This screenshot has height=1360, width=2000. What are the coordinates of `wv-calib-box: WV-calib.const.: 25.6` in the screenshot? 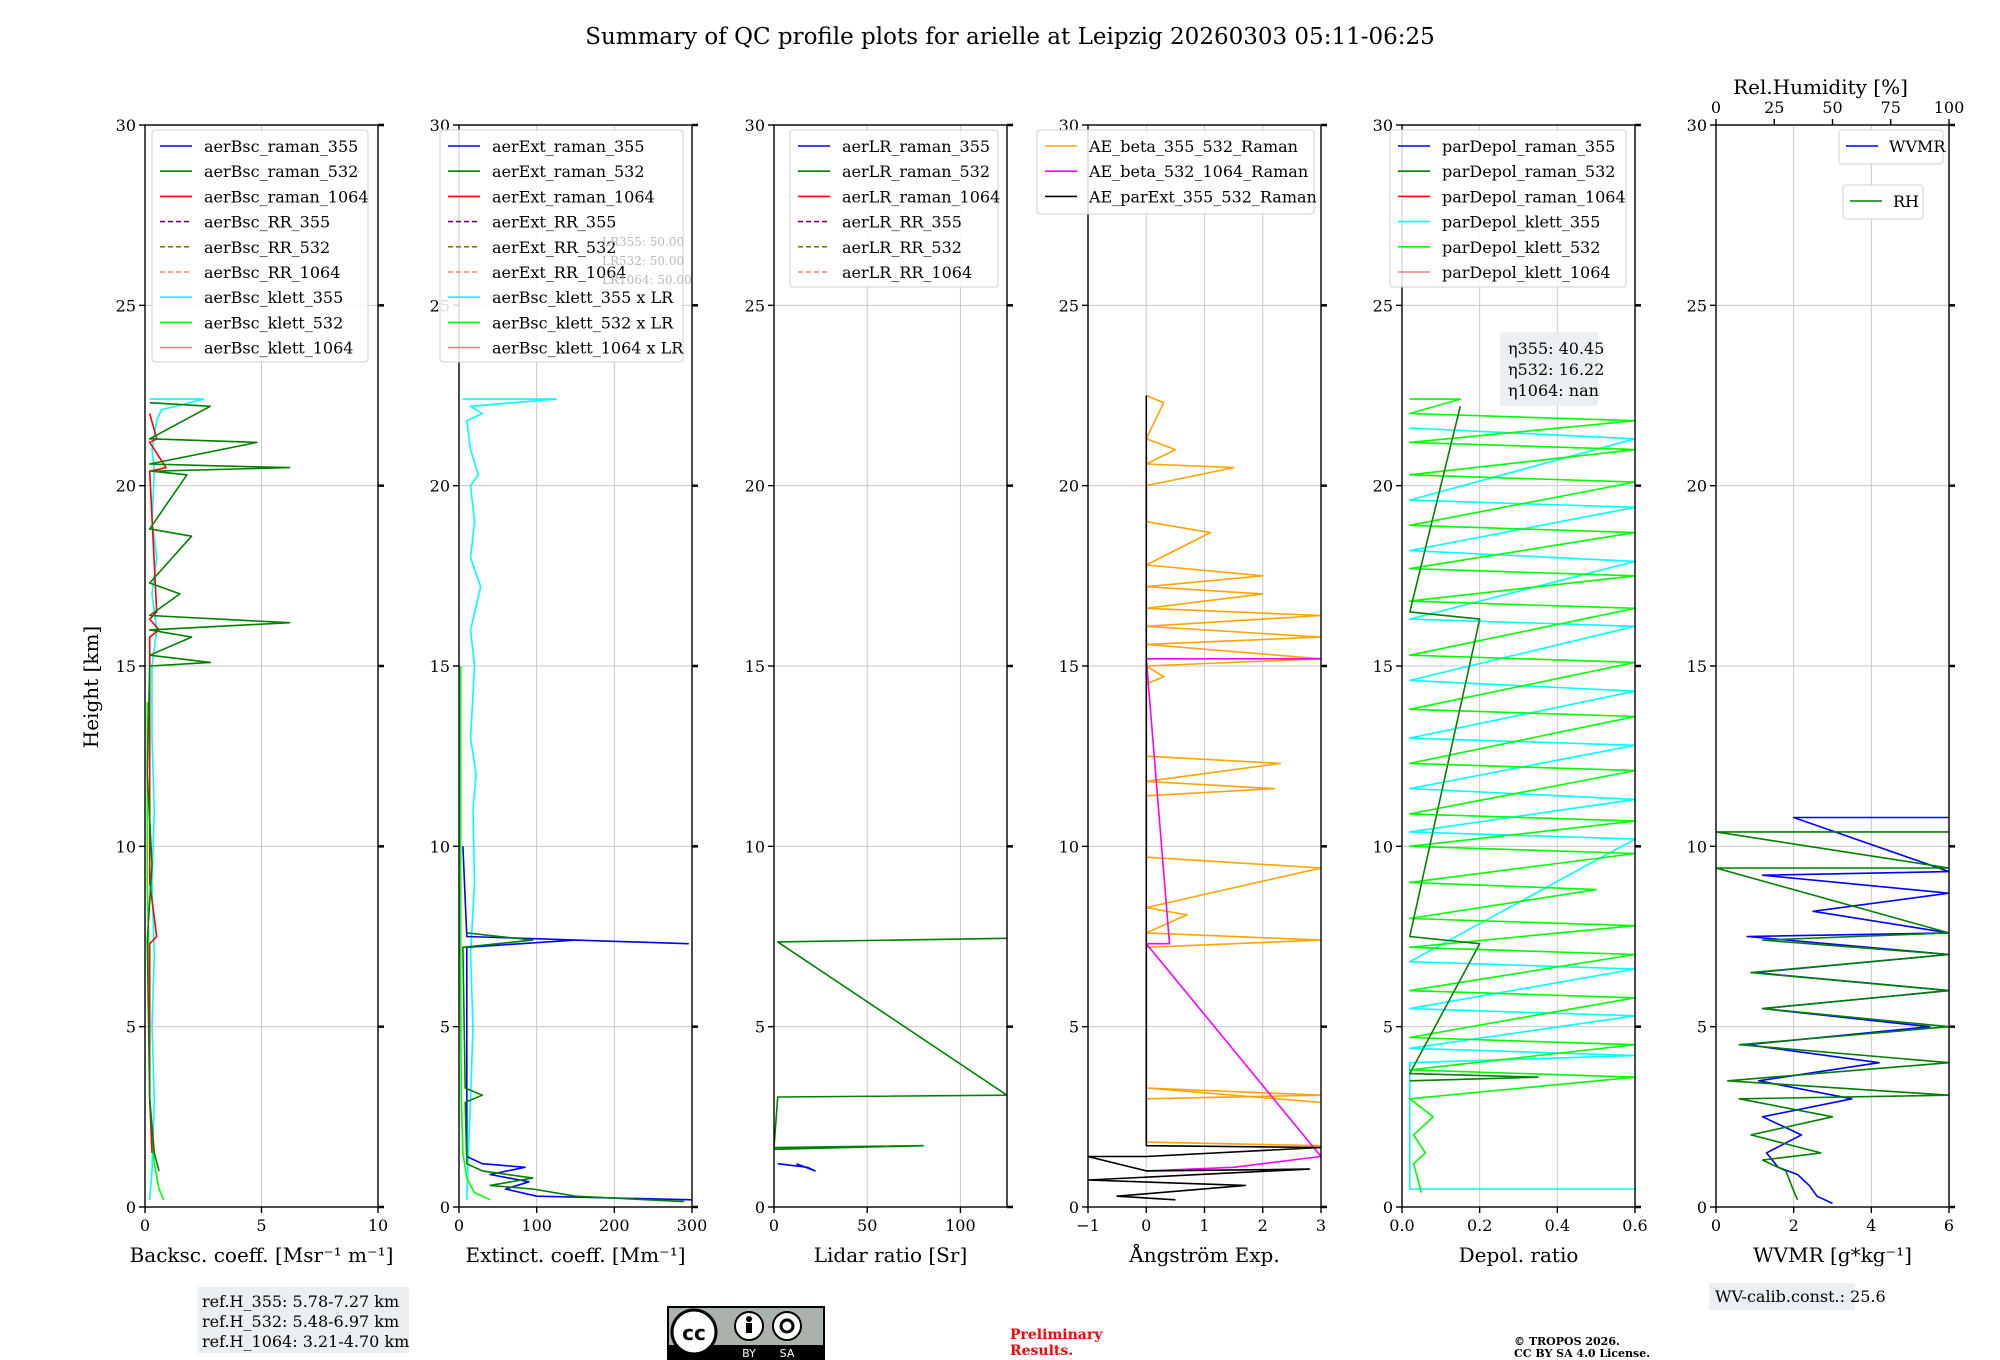 It's located at (1797, 1296).